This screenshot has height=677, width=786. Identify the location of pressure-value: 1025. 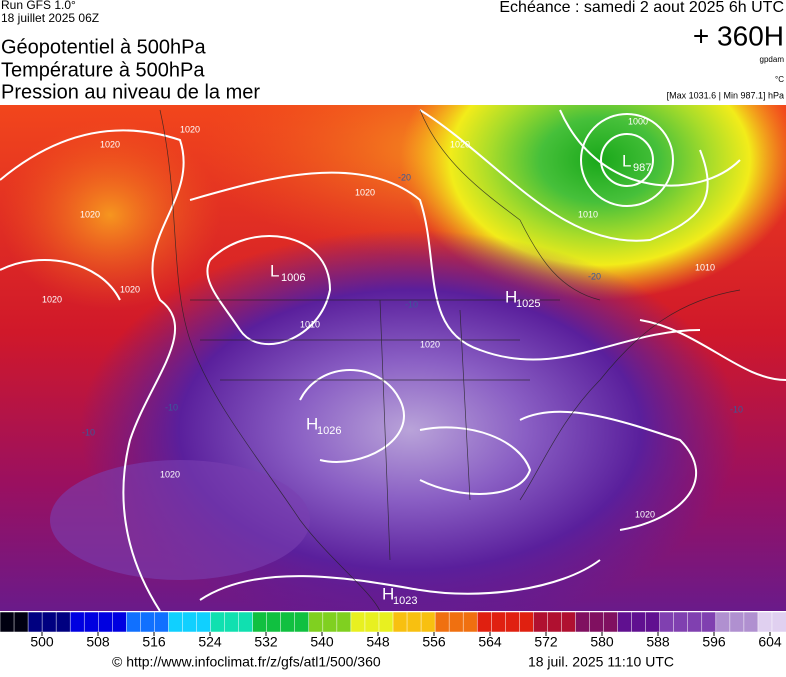
(528, 304).